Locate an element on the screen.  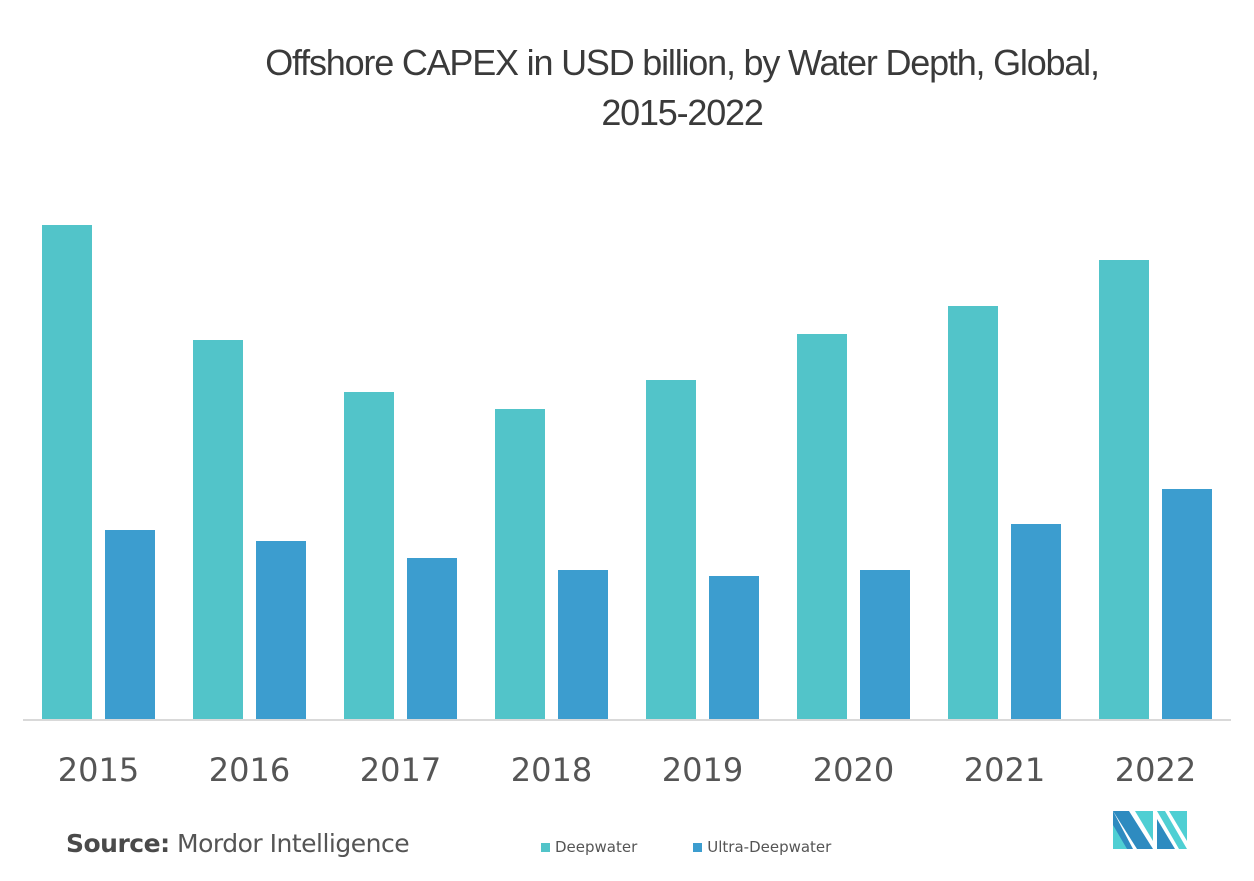
x-tick-labels: 2015 2016 2017 2018 2019 2020 2021 2022 is located at coordinates (627, 770).